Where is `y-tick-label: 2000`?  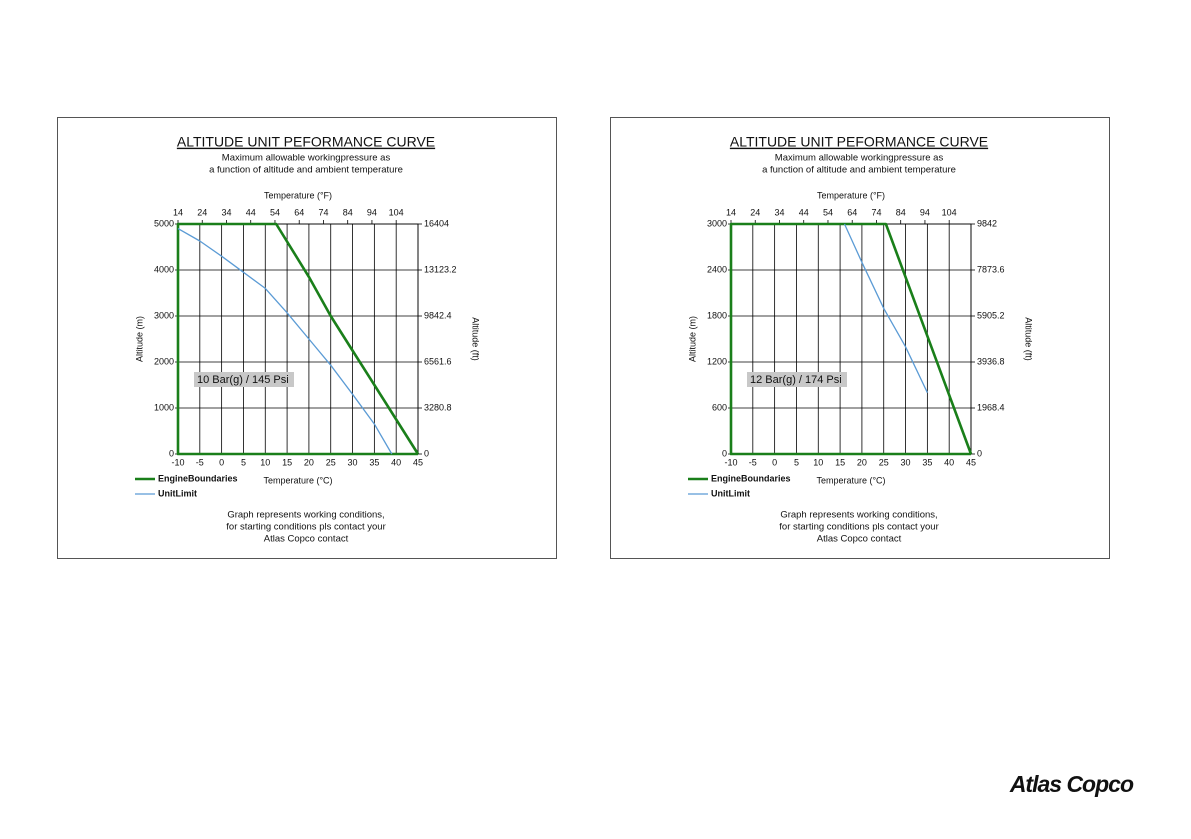 y-tick-label: 2000 is located at coordinates (164, 361).